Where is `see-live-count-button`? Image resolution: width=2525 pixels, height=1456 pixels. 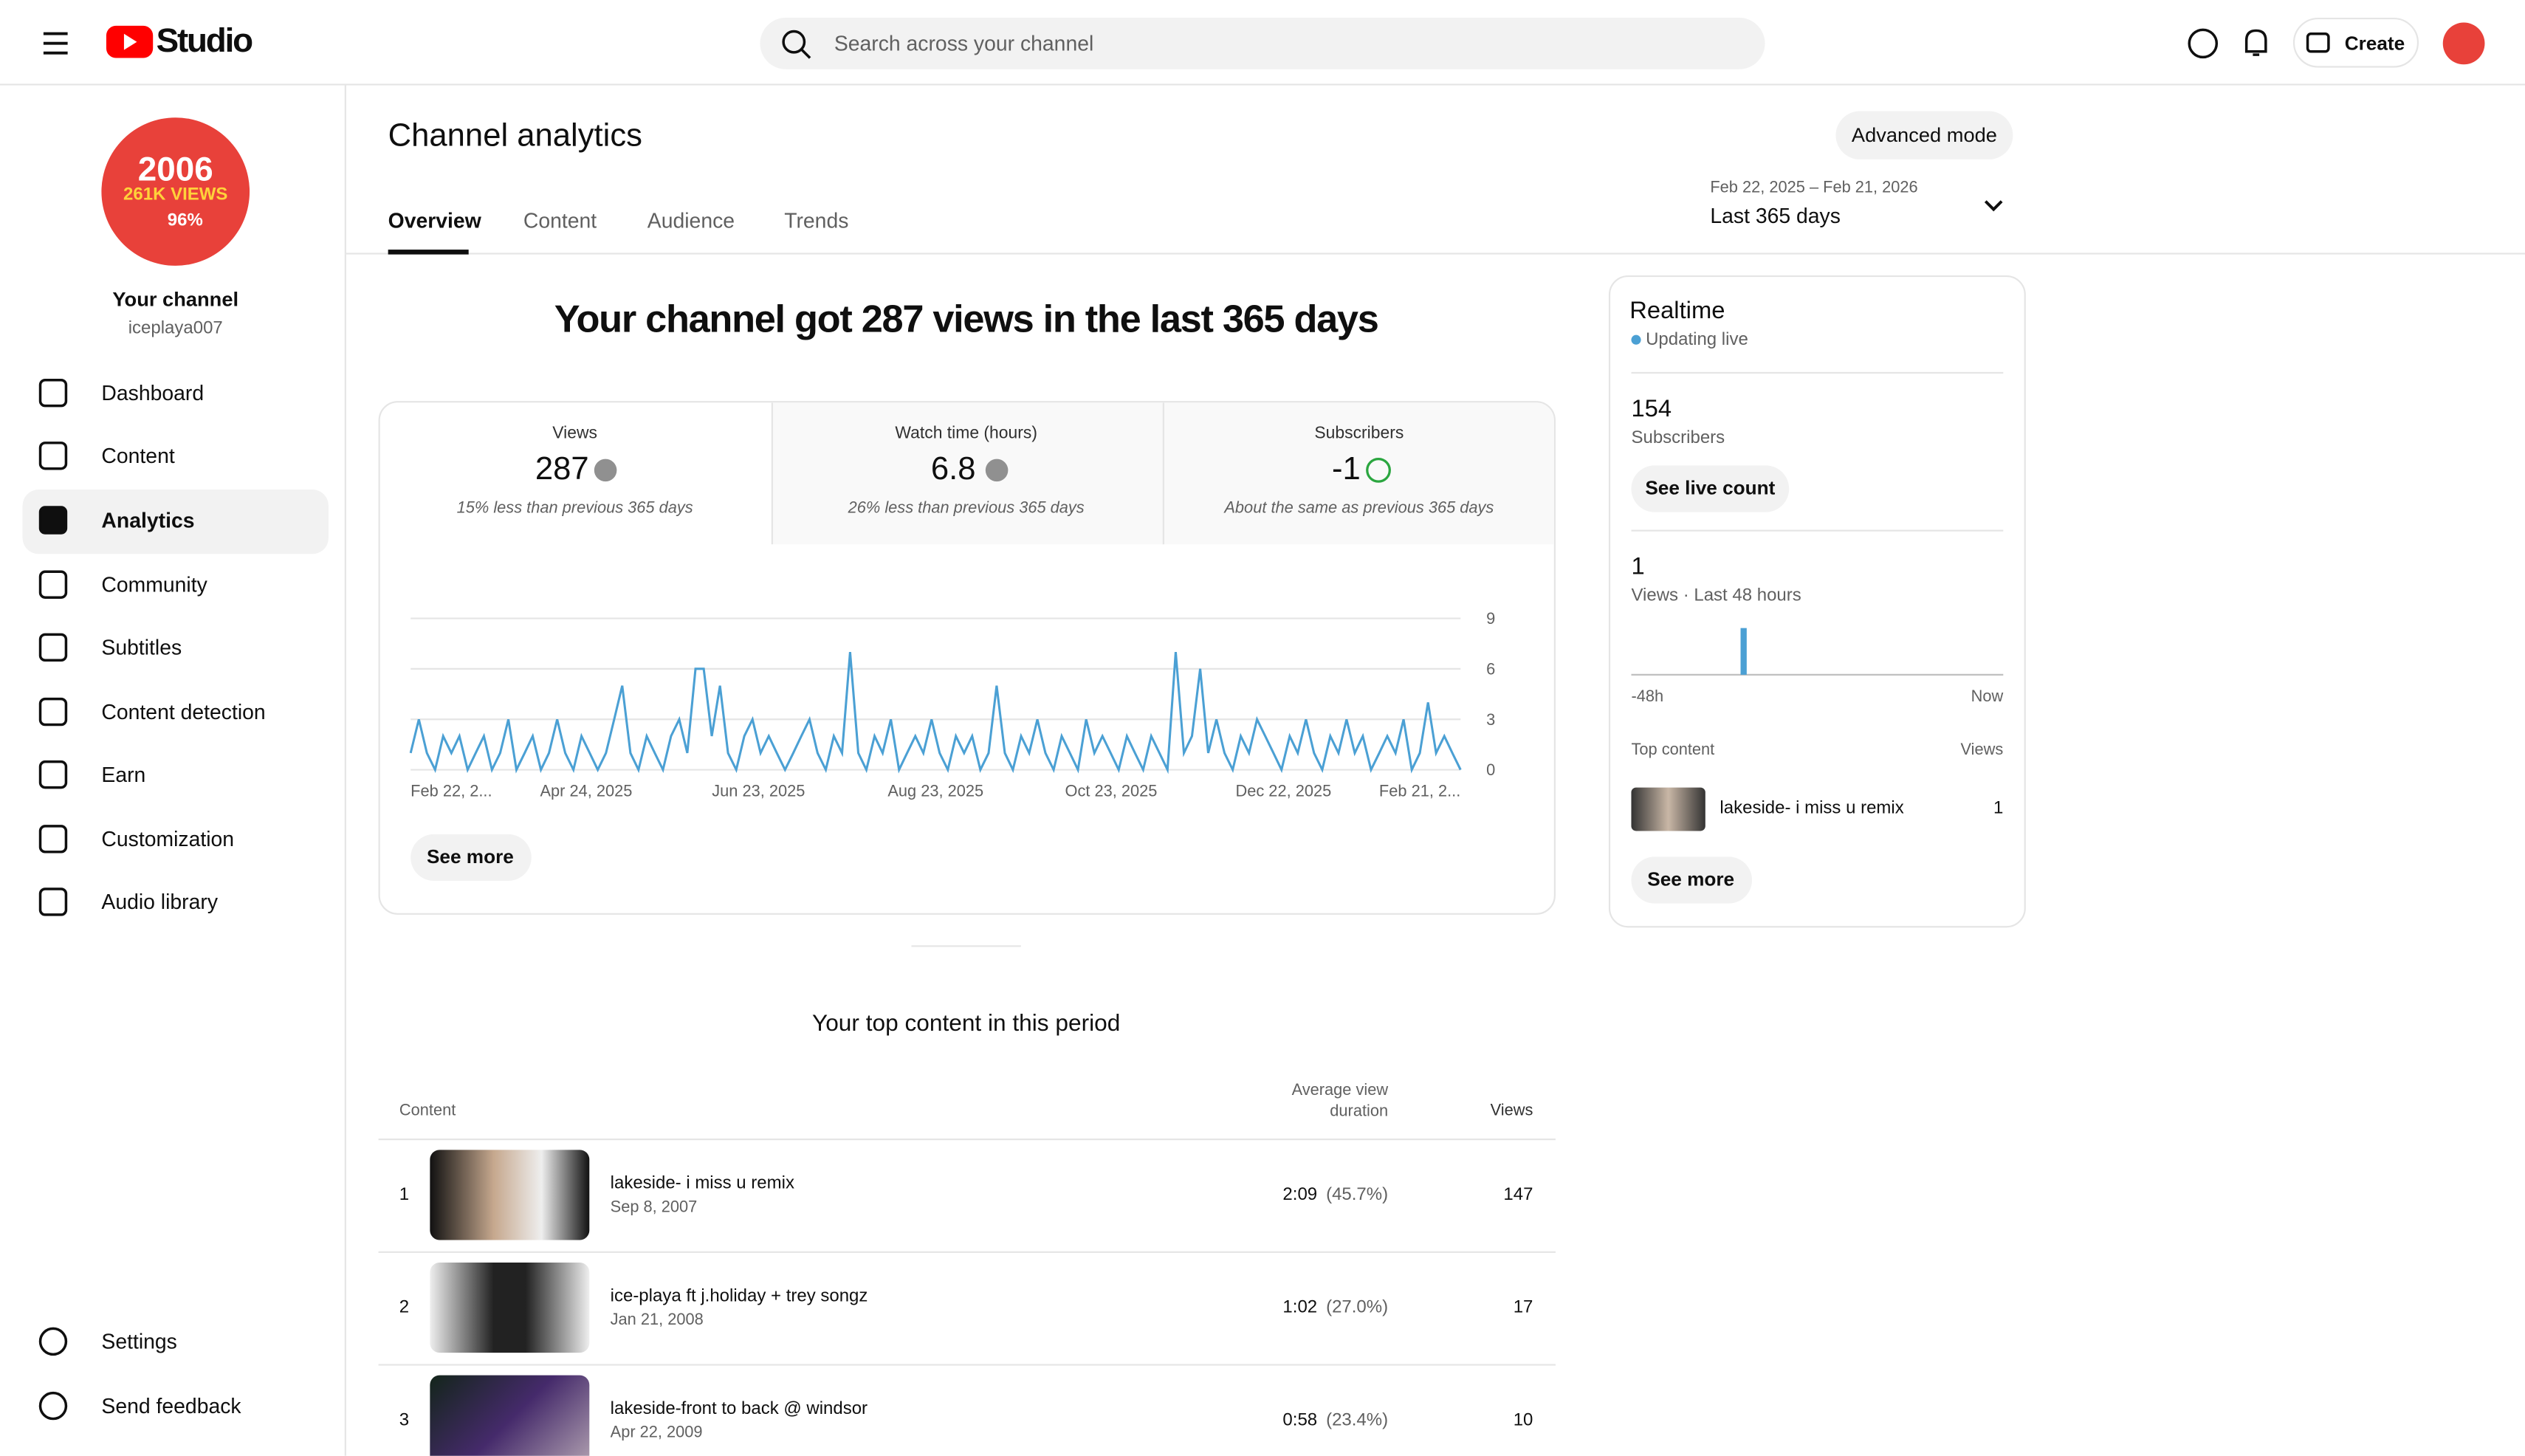
see-live-count-button is located at coordinates (1711, 489).